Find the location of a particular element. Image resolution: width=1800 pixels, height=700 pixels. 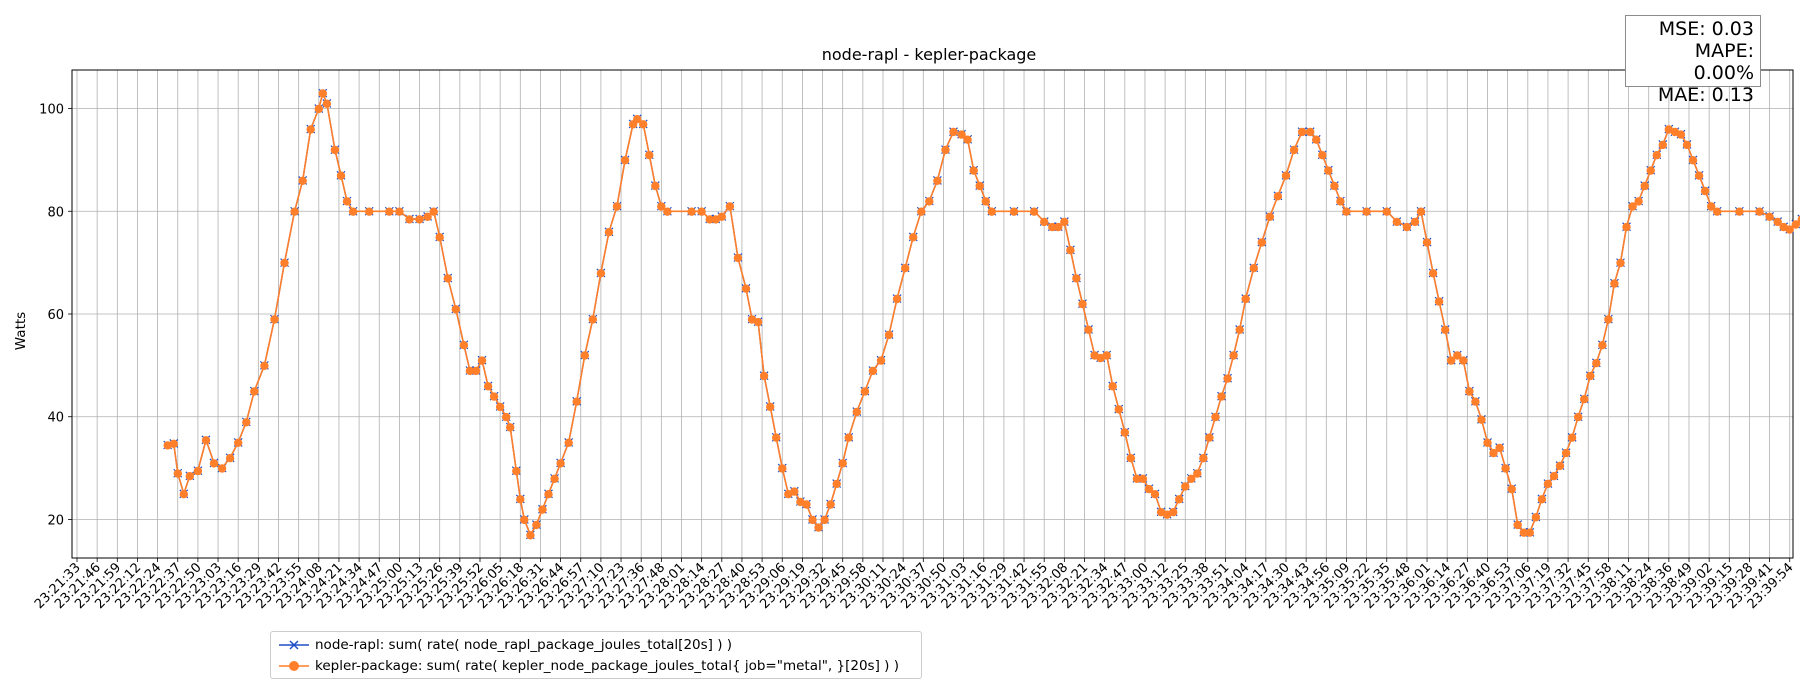

y-axis-label: Watts is located at coordinates (21, 331).